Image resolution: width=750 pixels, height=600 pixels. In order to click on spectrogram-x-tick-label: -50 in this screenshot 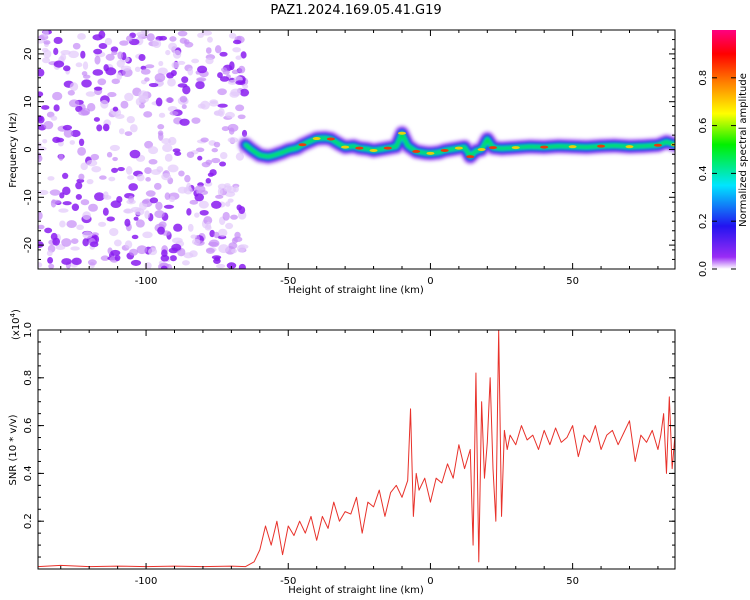, I will do `click(288, 281)`.